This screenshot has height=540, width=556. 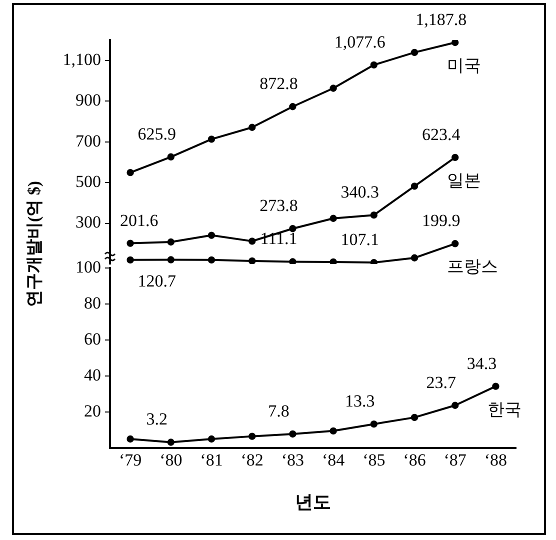 I want to click on series-label: 일본, so click(x=464, y=180).